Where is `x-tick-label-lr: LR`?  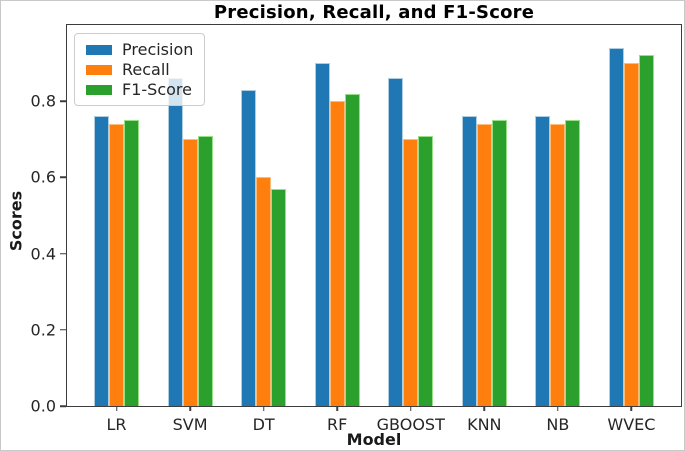
x-tick-label-lr: LR is located at coordinates (116, 424).